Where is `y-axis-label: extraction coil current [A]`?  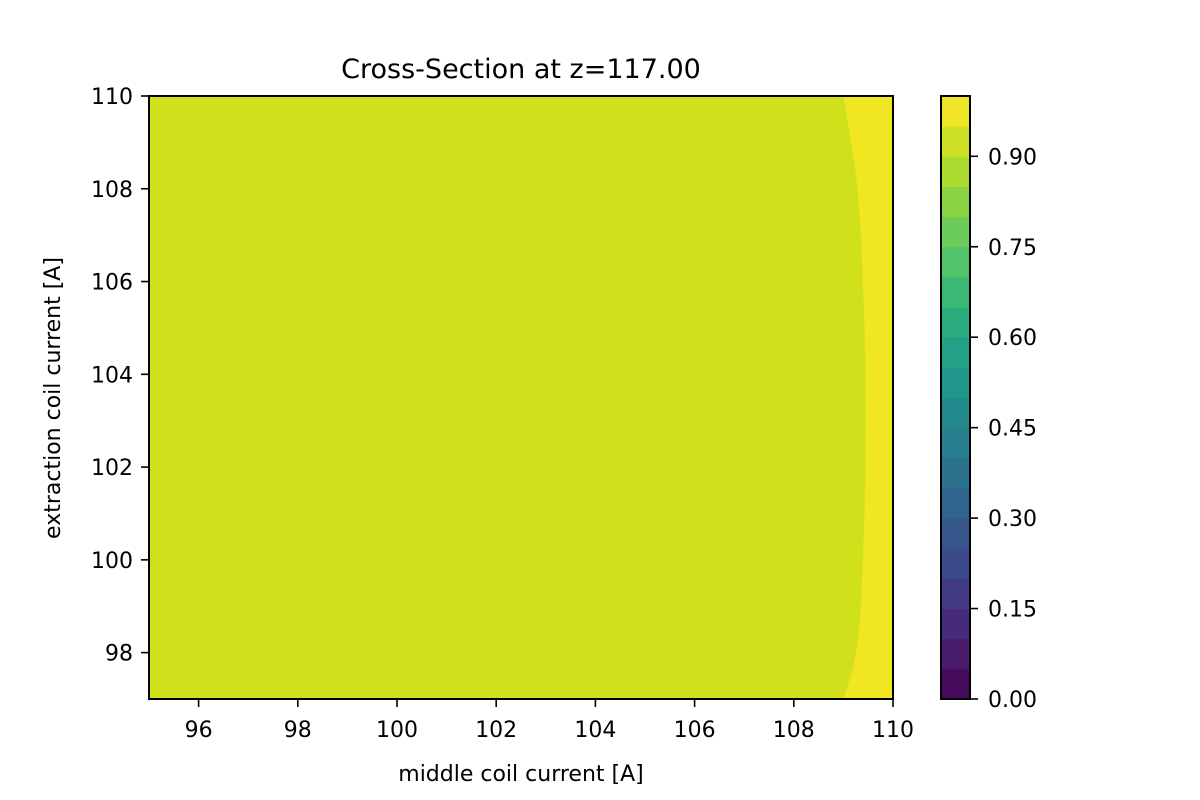 y-axis-label: extraction coil current [A] is located at coordinates (53, 398).